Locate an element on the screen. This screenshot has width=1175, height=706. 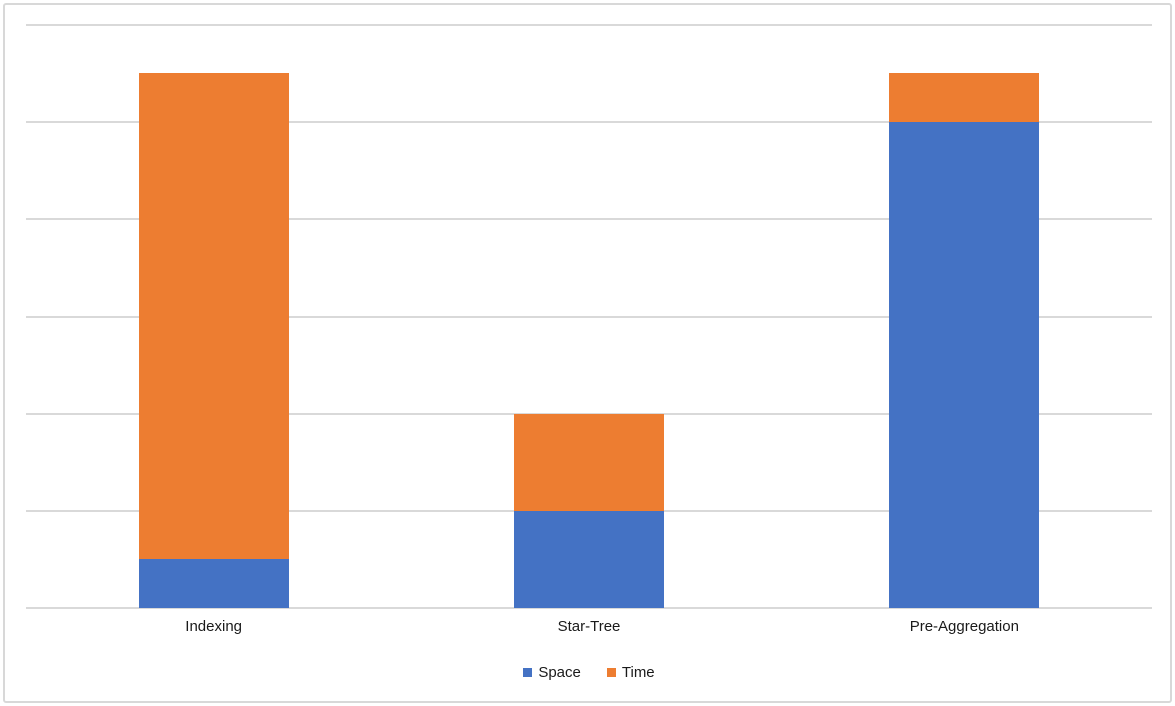
legend-entry-time: Time is located at coordinates (630, 672).